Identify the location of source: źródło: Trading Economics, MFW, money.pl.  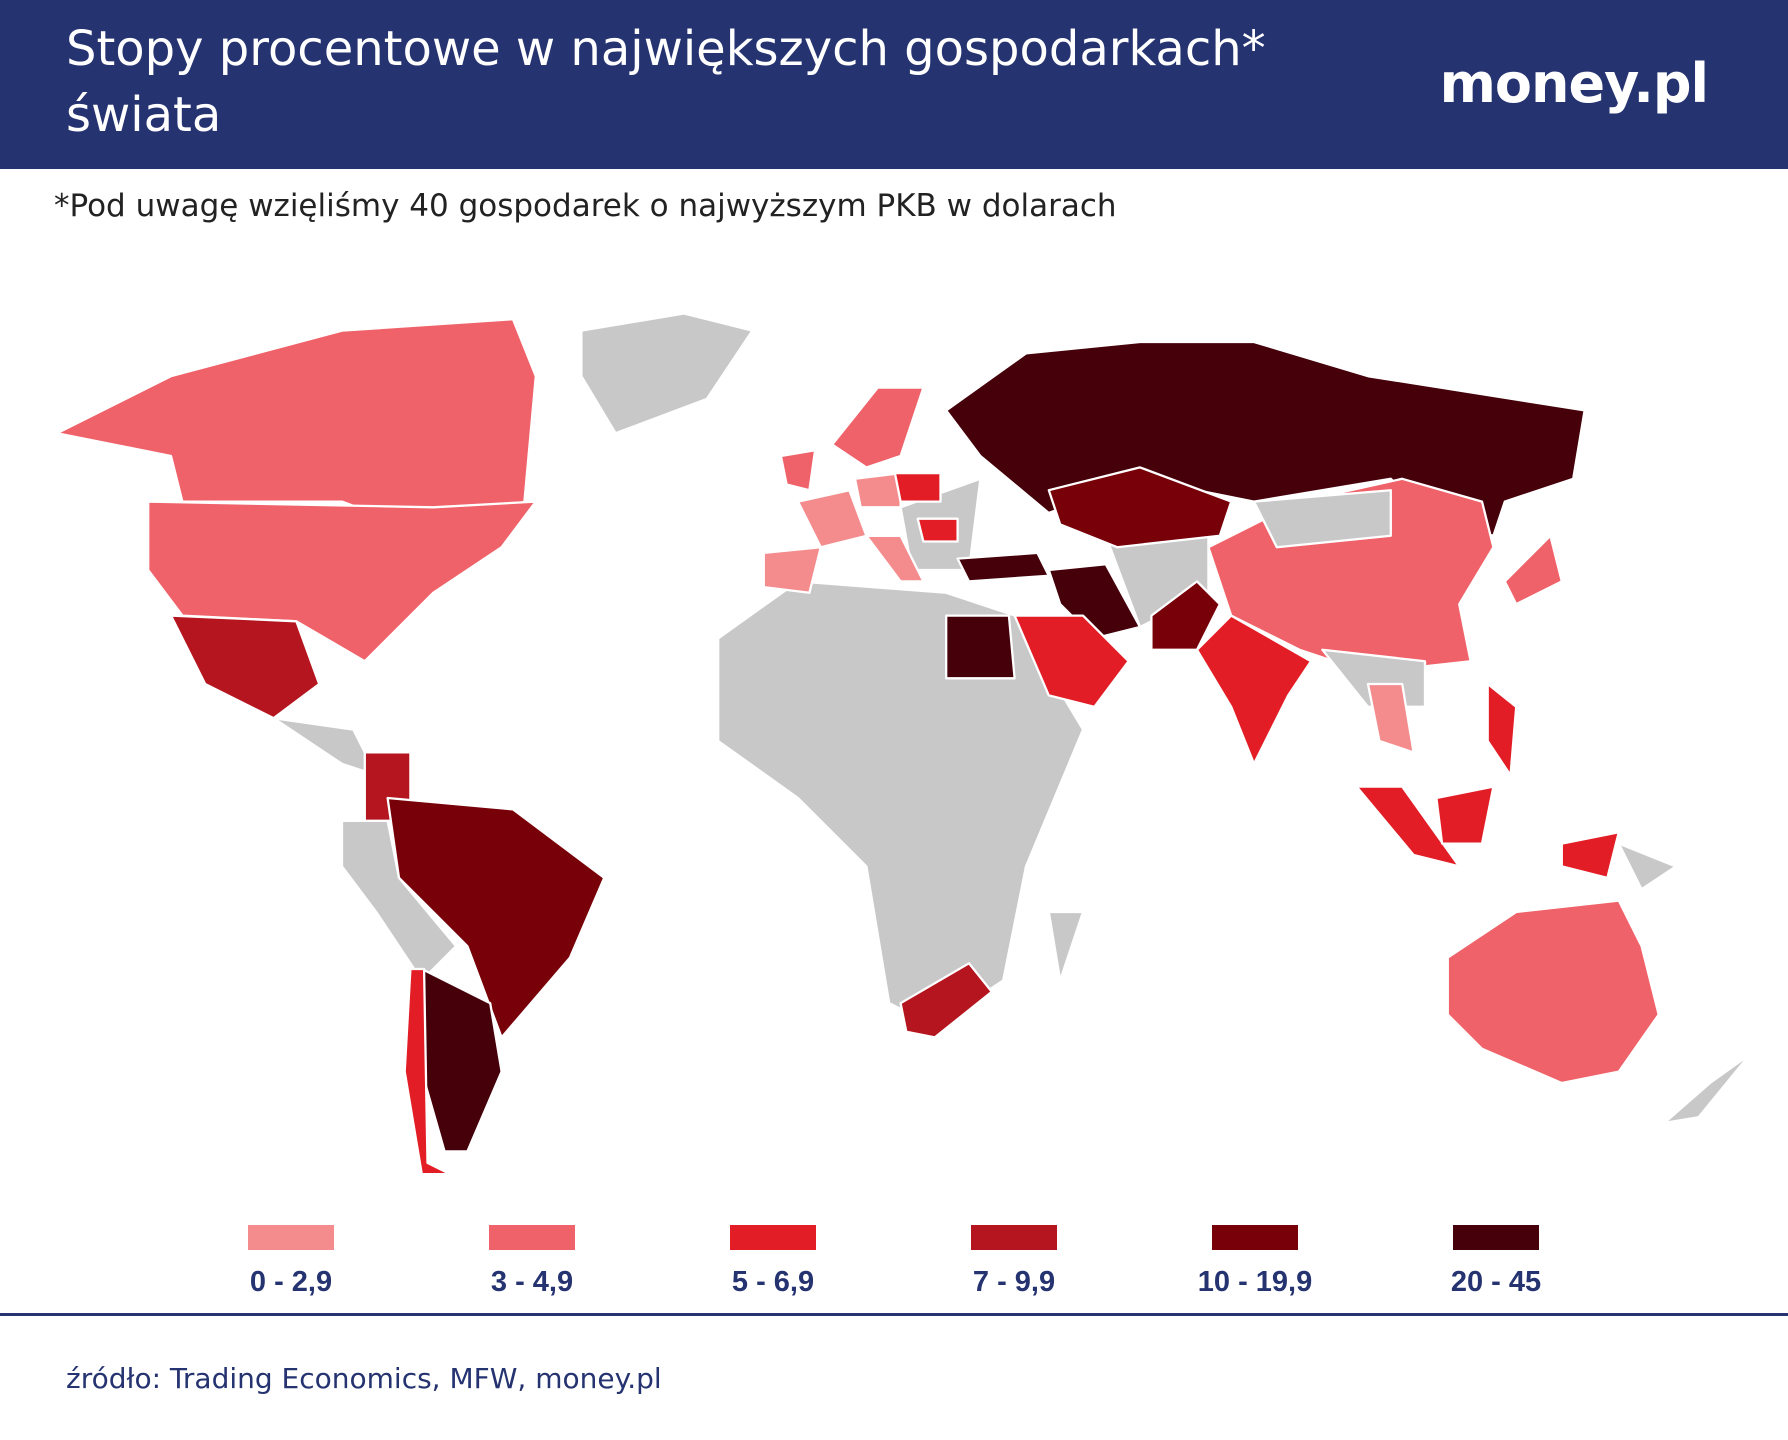
(364, 1378).